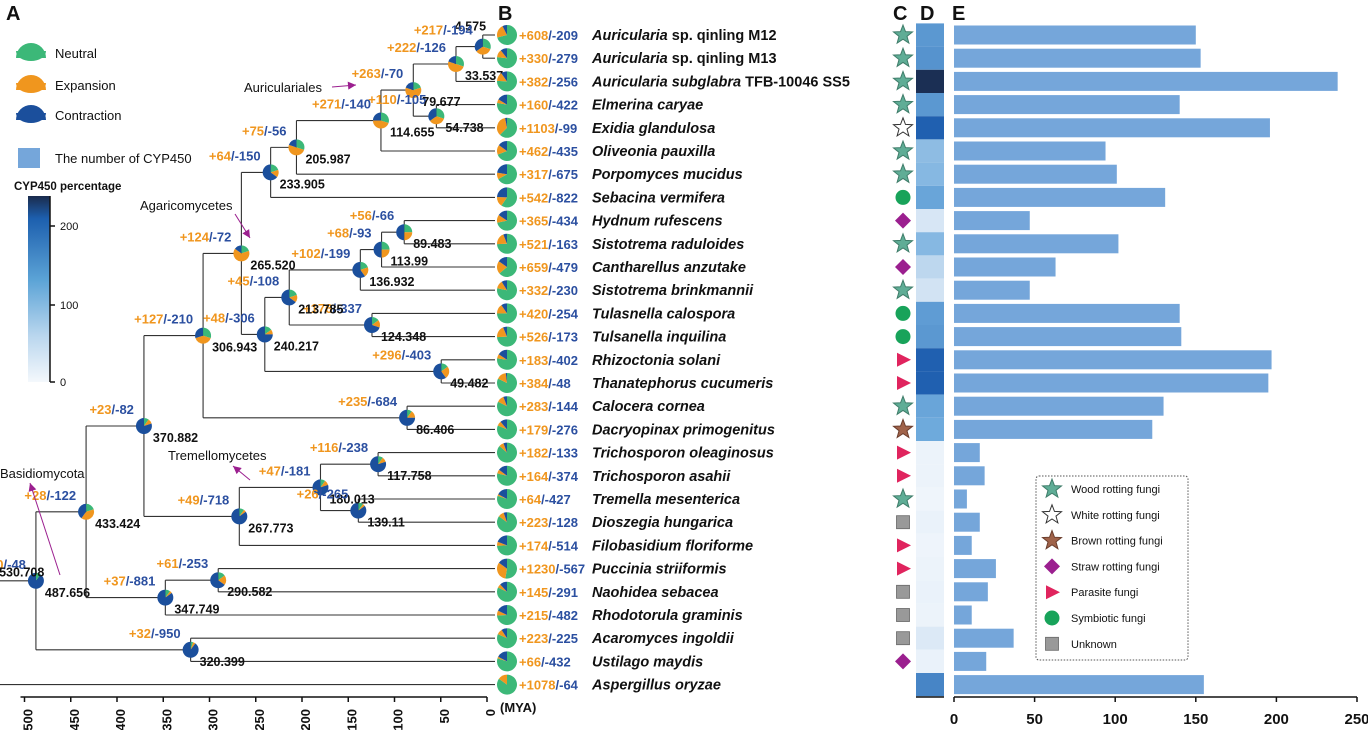  I want to click on lifestyle-brown-star, so click(1052, 539).